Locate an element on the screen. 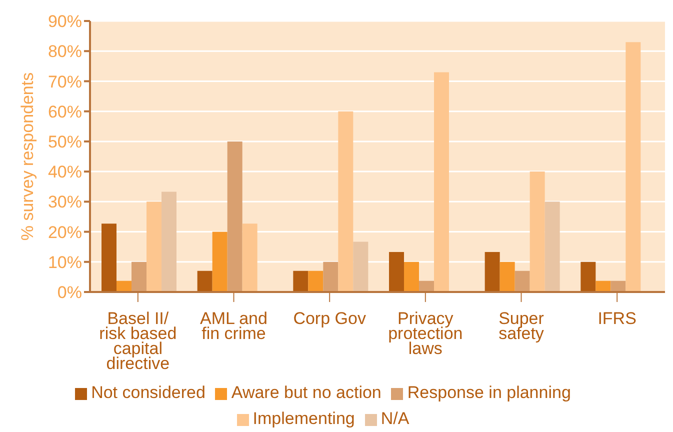 This screenshot has height=432, width=673. y-tick-label: 10% is located at coordinates (65, 262).